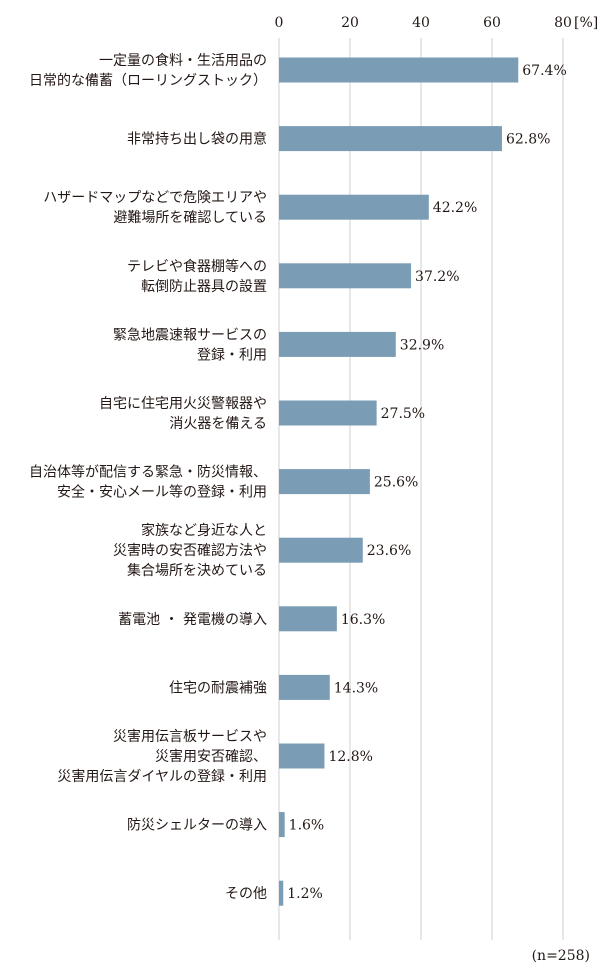 The height and width of the screenshot is (970, 600). What do you see at coordinates (350, 757) in the screenshot?
I see `value-label: 12.8%` at bounding box center [350, 757].